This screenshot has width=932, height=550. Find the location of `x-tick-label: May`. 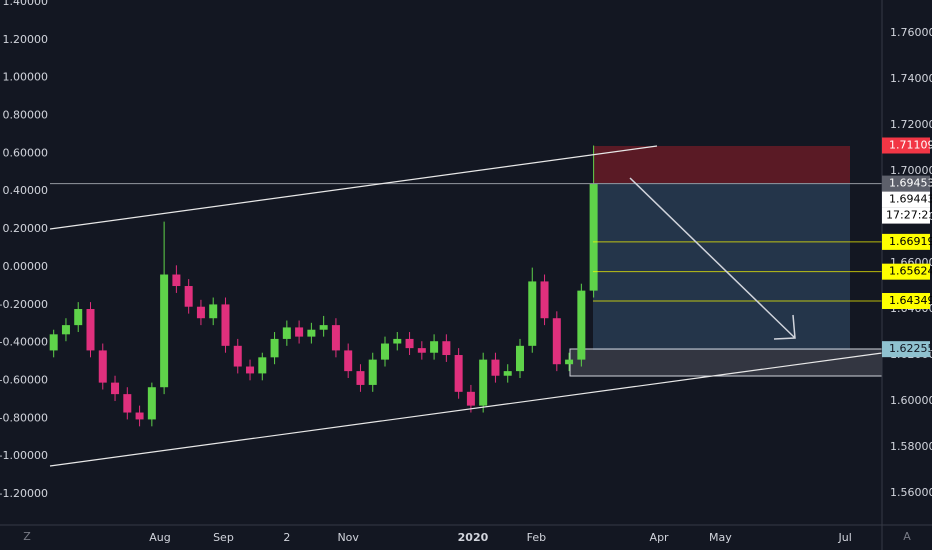

x-tick-label: May is located at coordinates (720, 537).